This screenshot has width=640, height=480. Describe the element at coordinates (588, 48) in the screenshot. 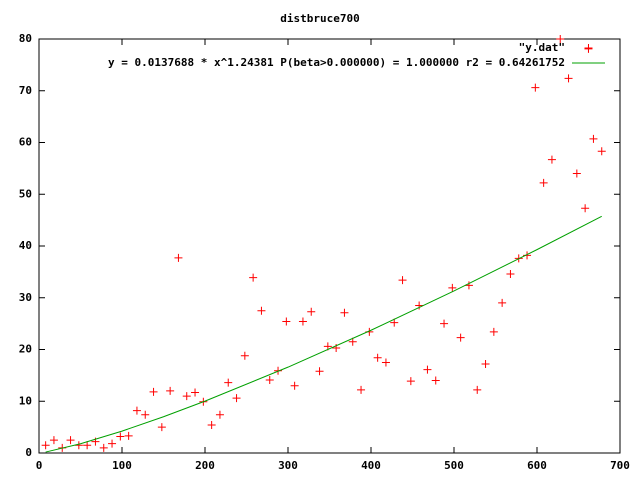

I see `legend-key` at that location.